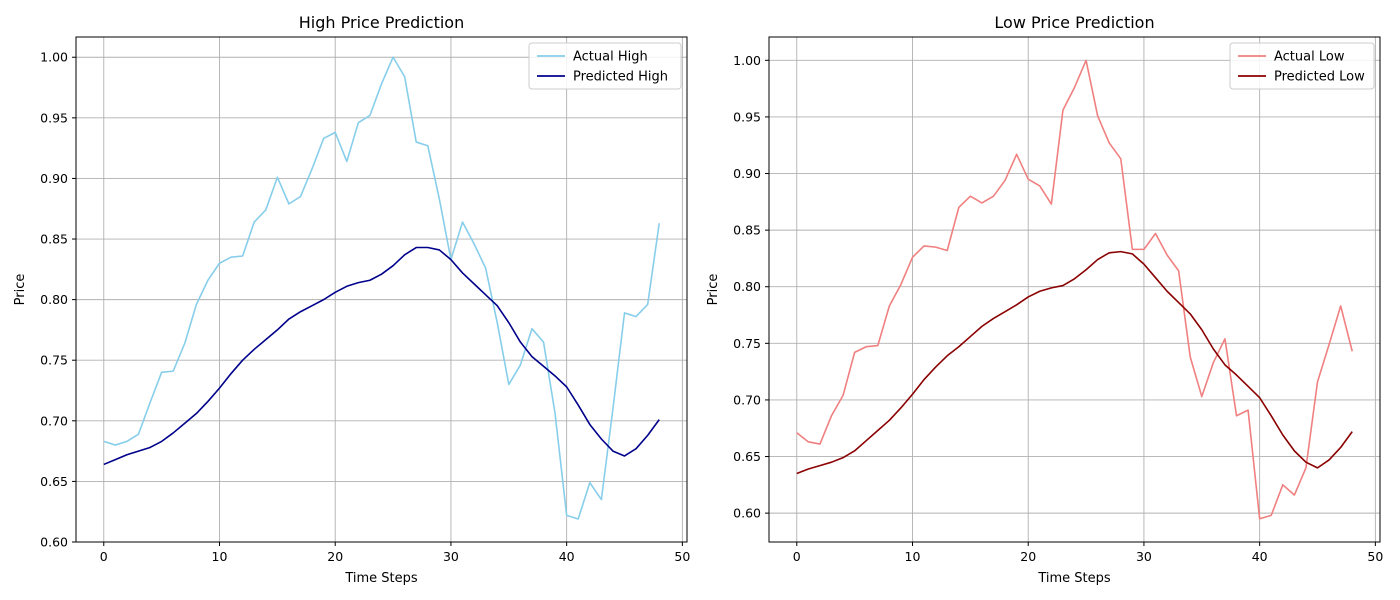 The height and width of the screenshot is (600, 1400). I want to click on low-legend-label: Actual Low, so click(1309, 57).